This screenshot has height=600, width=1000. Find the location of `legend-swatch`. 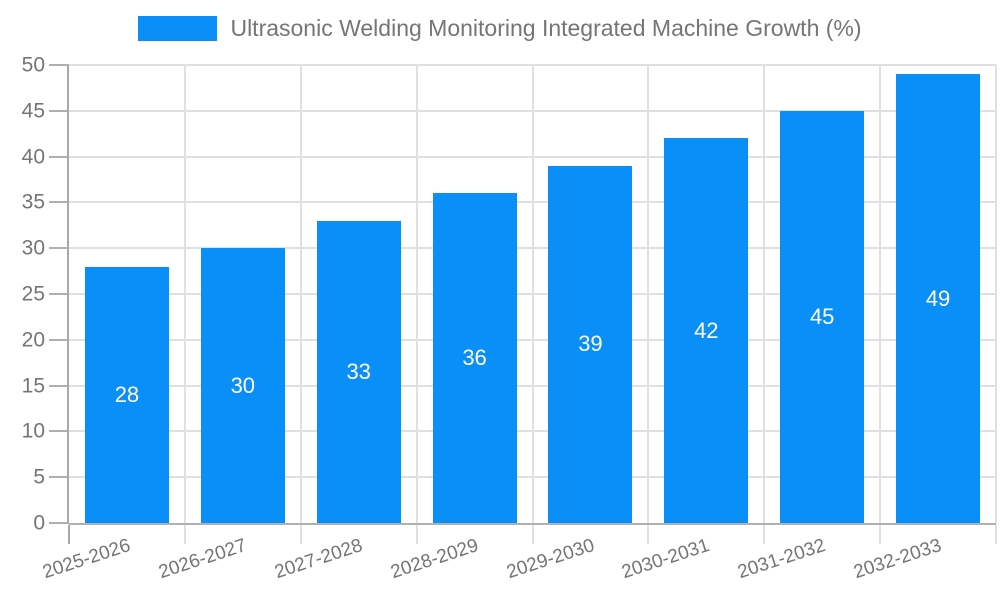

legend-swatch is located at coordinates (178, 29).